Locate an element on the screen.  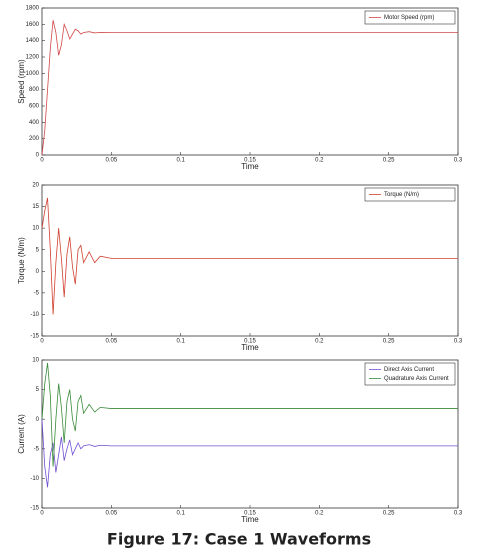
y-tick-label: 1800 is located at coordinates (33, 9).